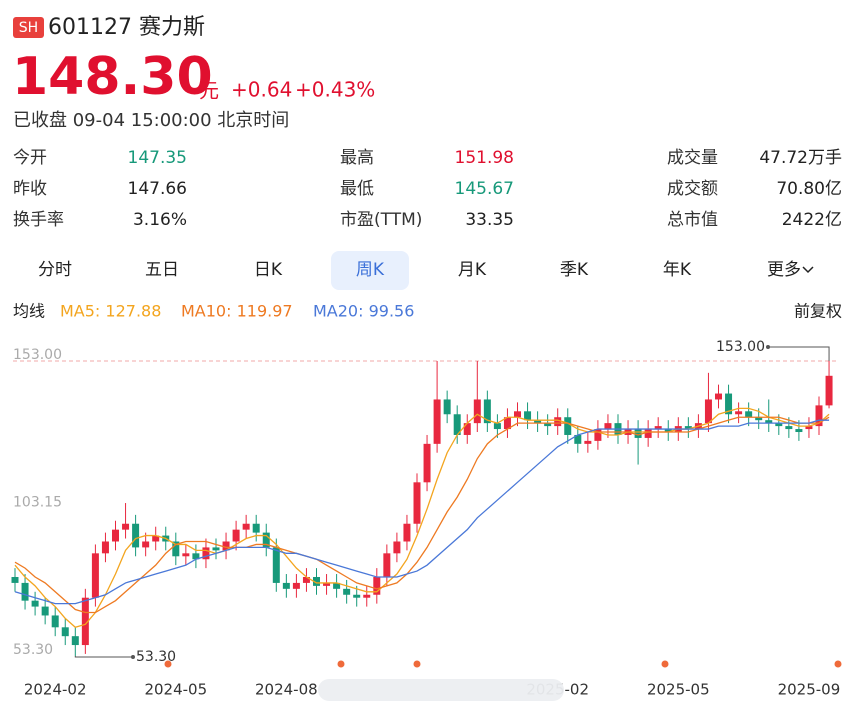 The image size is (858, 708). I want to click on annotation-label: 53.30, so click(156, 657).